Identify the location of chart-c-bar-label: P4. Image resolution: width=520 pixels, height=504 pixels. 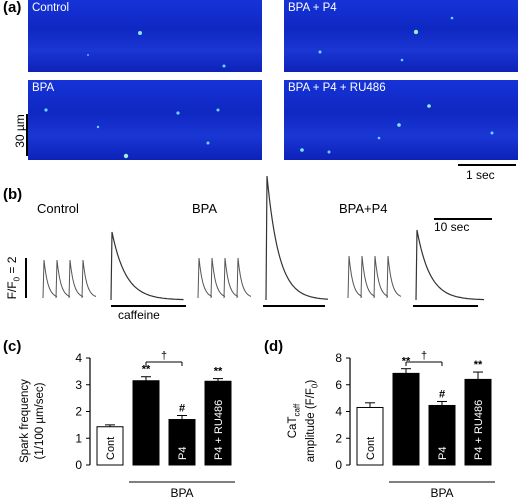
(183, 453).